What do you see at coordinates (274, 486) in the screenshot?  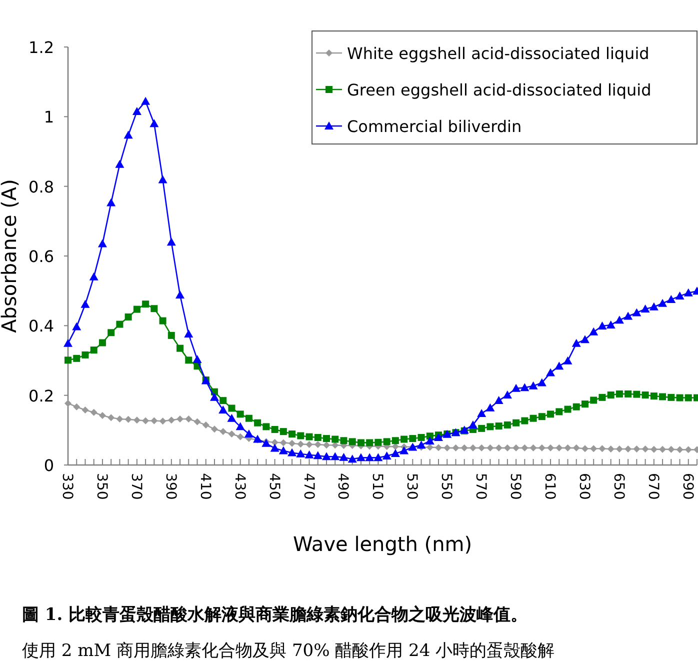 I see `x-tick-label: 450` at bounding box center [274, 486].